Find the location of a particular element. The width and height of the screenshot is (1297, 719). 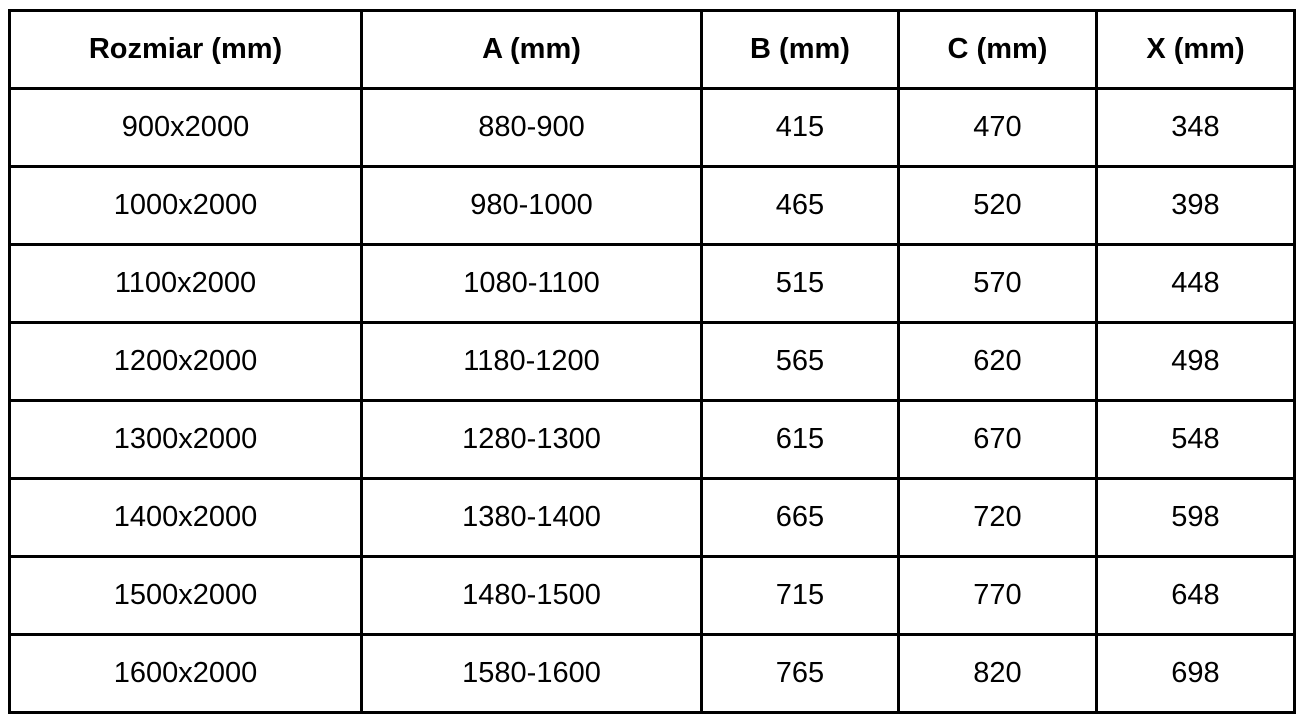

cell-a: 980-1000 is located at coordinates (531, 205).